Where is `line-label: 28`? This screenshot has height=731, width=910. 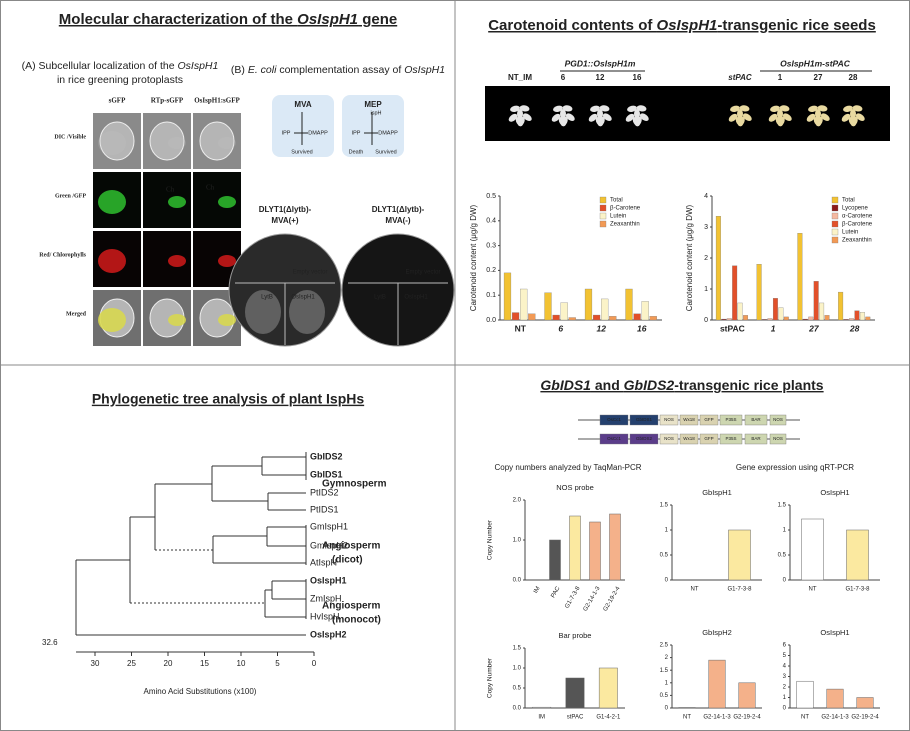 line-label: 28 is located at coordinates (853, 77).